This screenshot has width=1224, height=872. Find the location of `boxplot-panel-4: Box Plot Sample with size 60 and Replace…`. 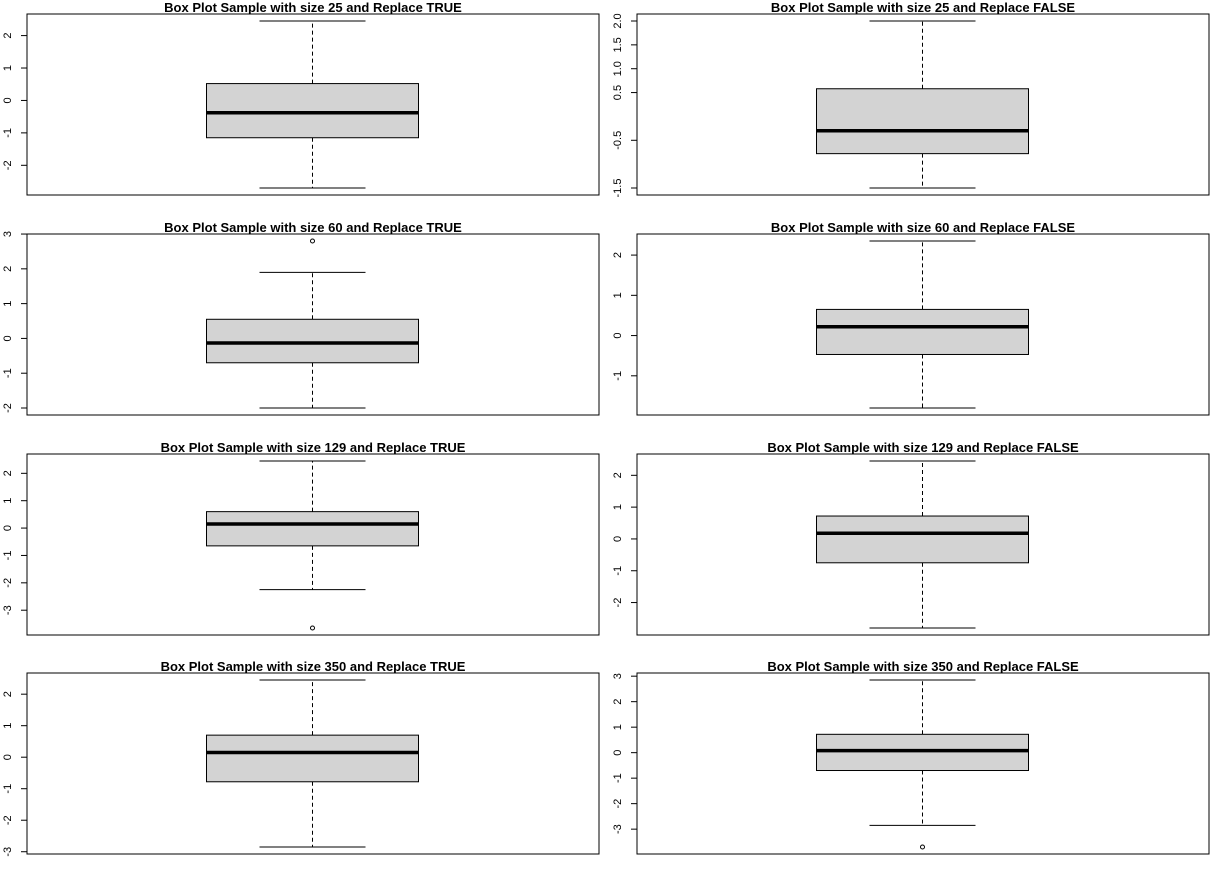

boxplot-panel-4: Box Plot Sample with size 60 and Replace… is located at coordinates (911, 318).